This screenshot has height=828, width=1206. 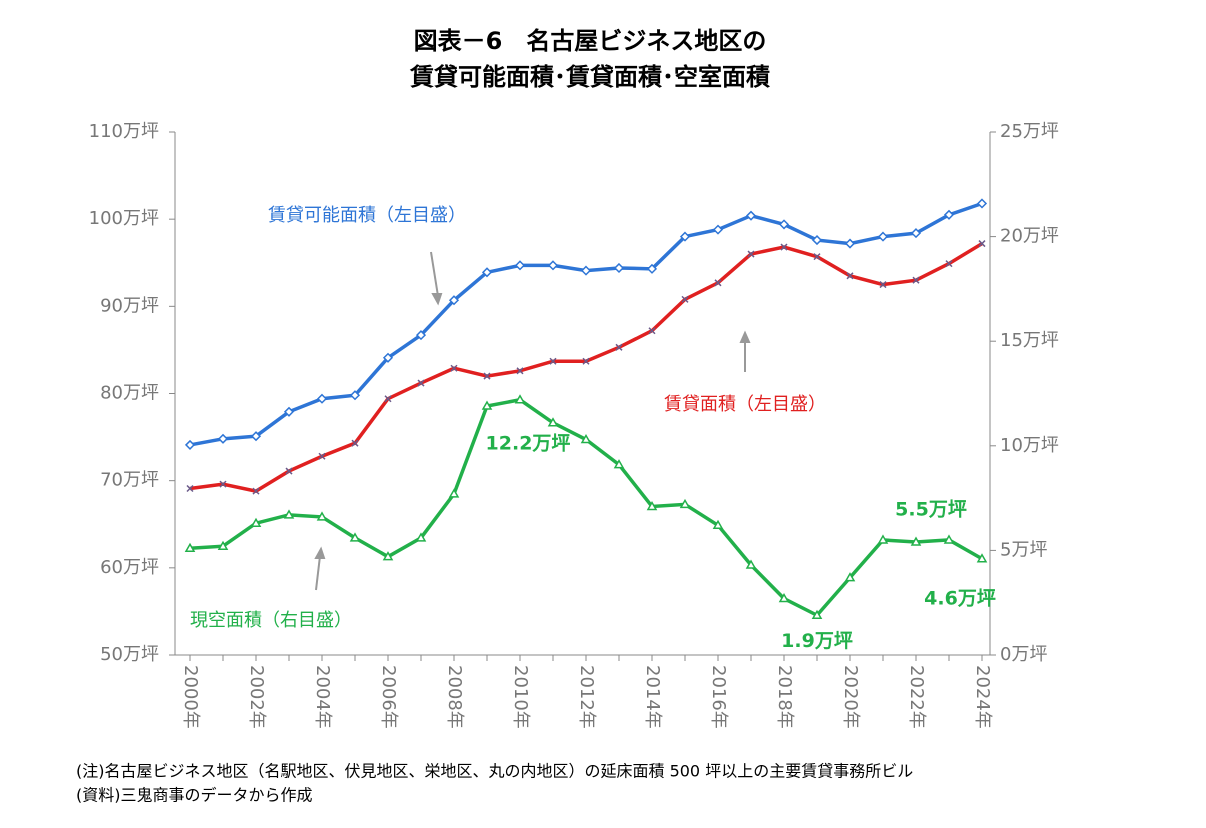 I want to click on chart-title: 図表－6 名古屋ビジネス地区の, so click(x=590, y=41).